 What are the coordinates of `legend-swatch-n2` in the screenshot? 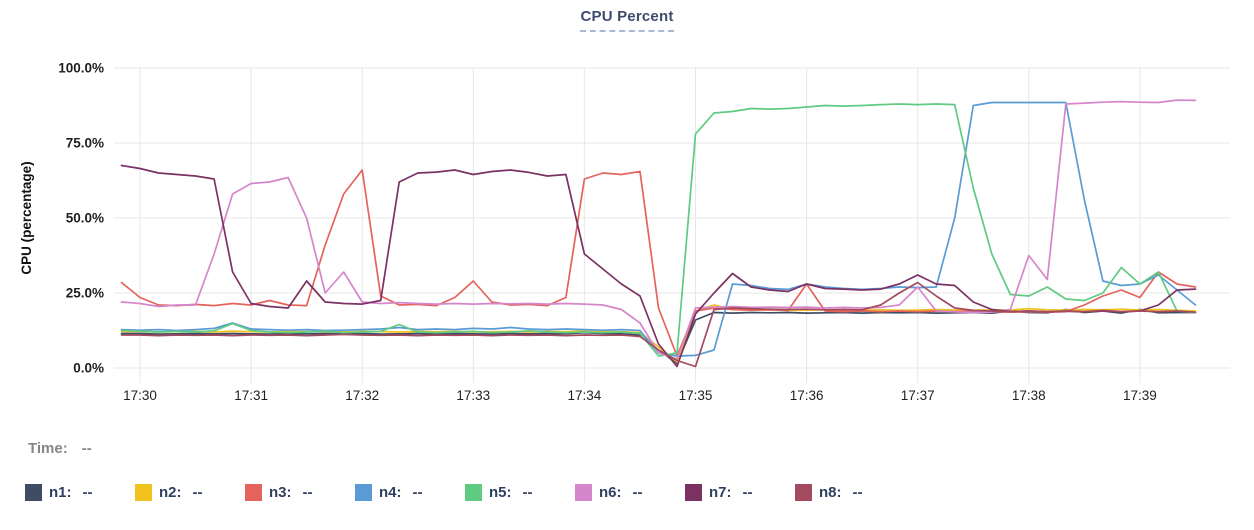 It's located at (143, 492).